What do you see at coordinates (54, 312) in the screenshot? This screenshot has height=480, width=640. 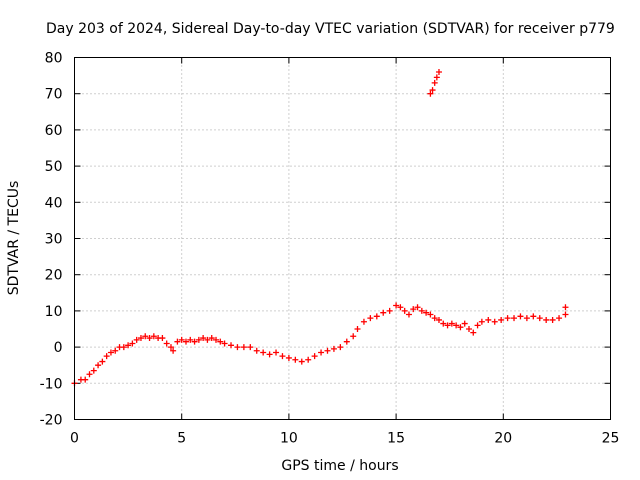 I see `y-tick-label: 10` at bounding box center [54, 312].